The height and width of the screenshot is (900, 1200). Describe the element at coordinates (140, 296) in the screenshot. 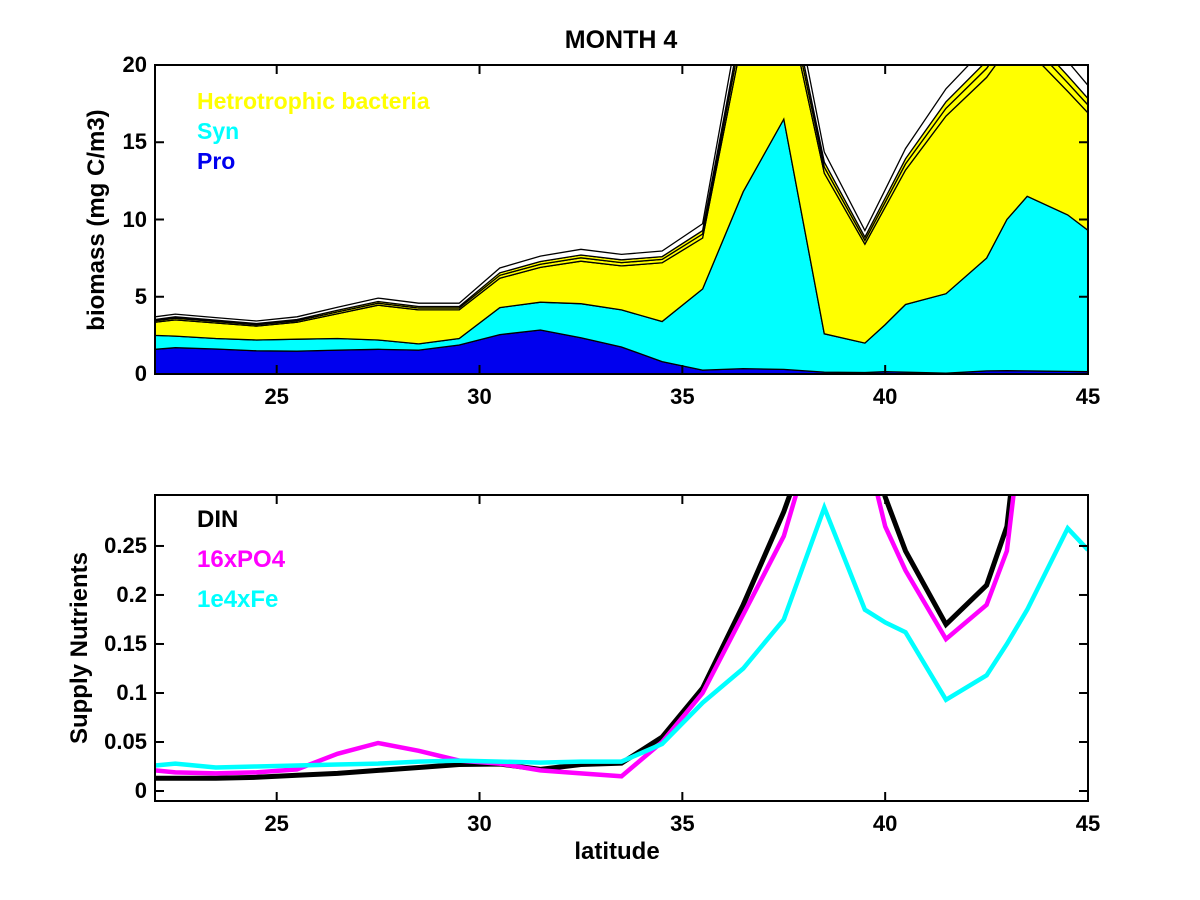

I see `y-tick-label: 5` at that location.